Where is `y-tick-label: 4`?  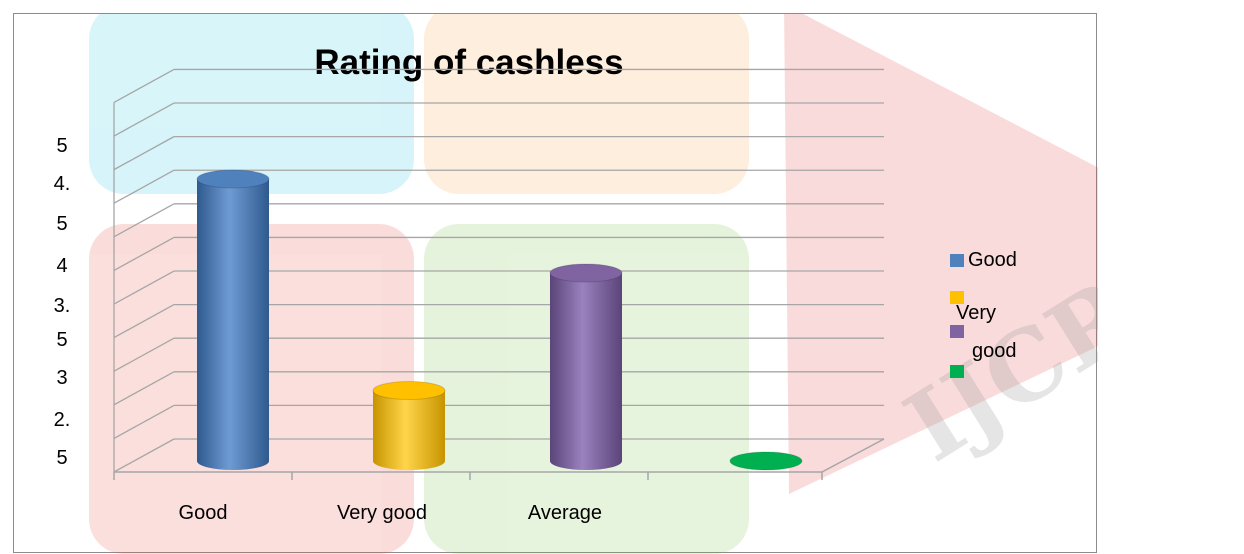
y-tick-label: 4 is located at coordinates (61, 266).